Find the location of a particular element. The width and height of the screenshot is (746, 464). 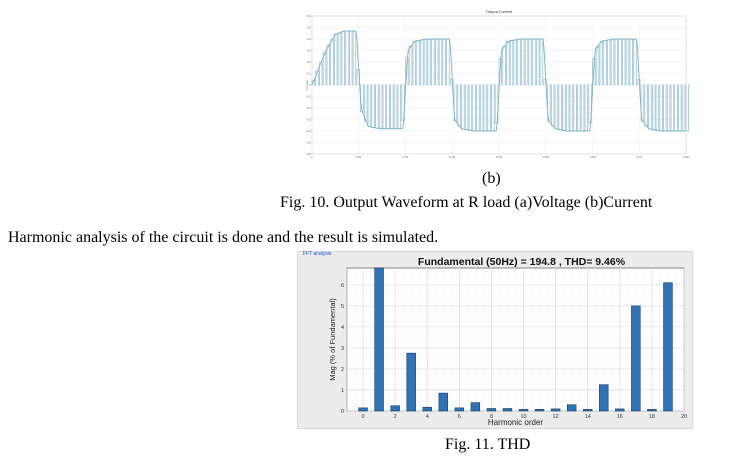

wave-ytick-label: -0.2 is located at coordinates (309, 108).